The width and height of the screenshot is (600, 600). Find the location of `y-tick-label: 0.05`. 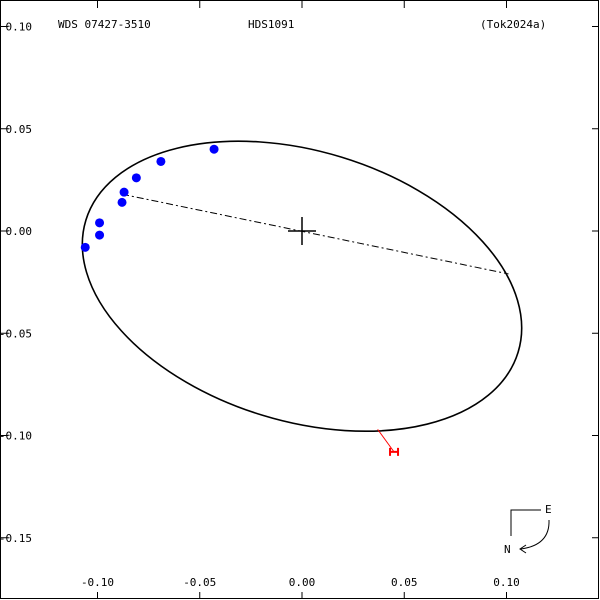

y-tick-label: 0.05 is located at coordinates (19, 129).